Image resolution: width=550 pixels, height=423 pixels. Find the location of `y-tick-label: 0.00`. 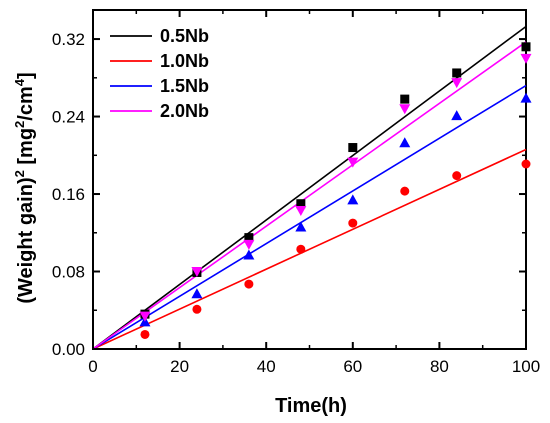

y-tick-label: 0.00 is located at coordinates (68, 349).